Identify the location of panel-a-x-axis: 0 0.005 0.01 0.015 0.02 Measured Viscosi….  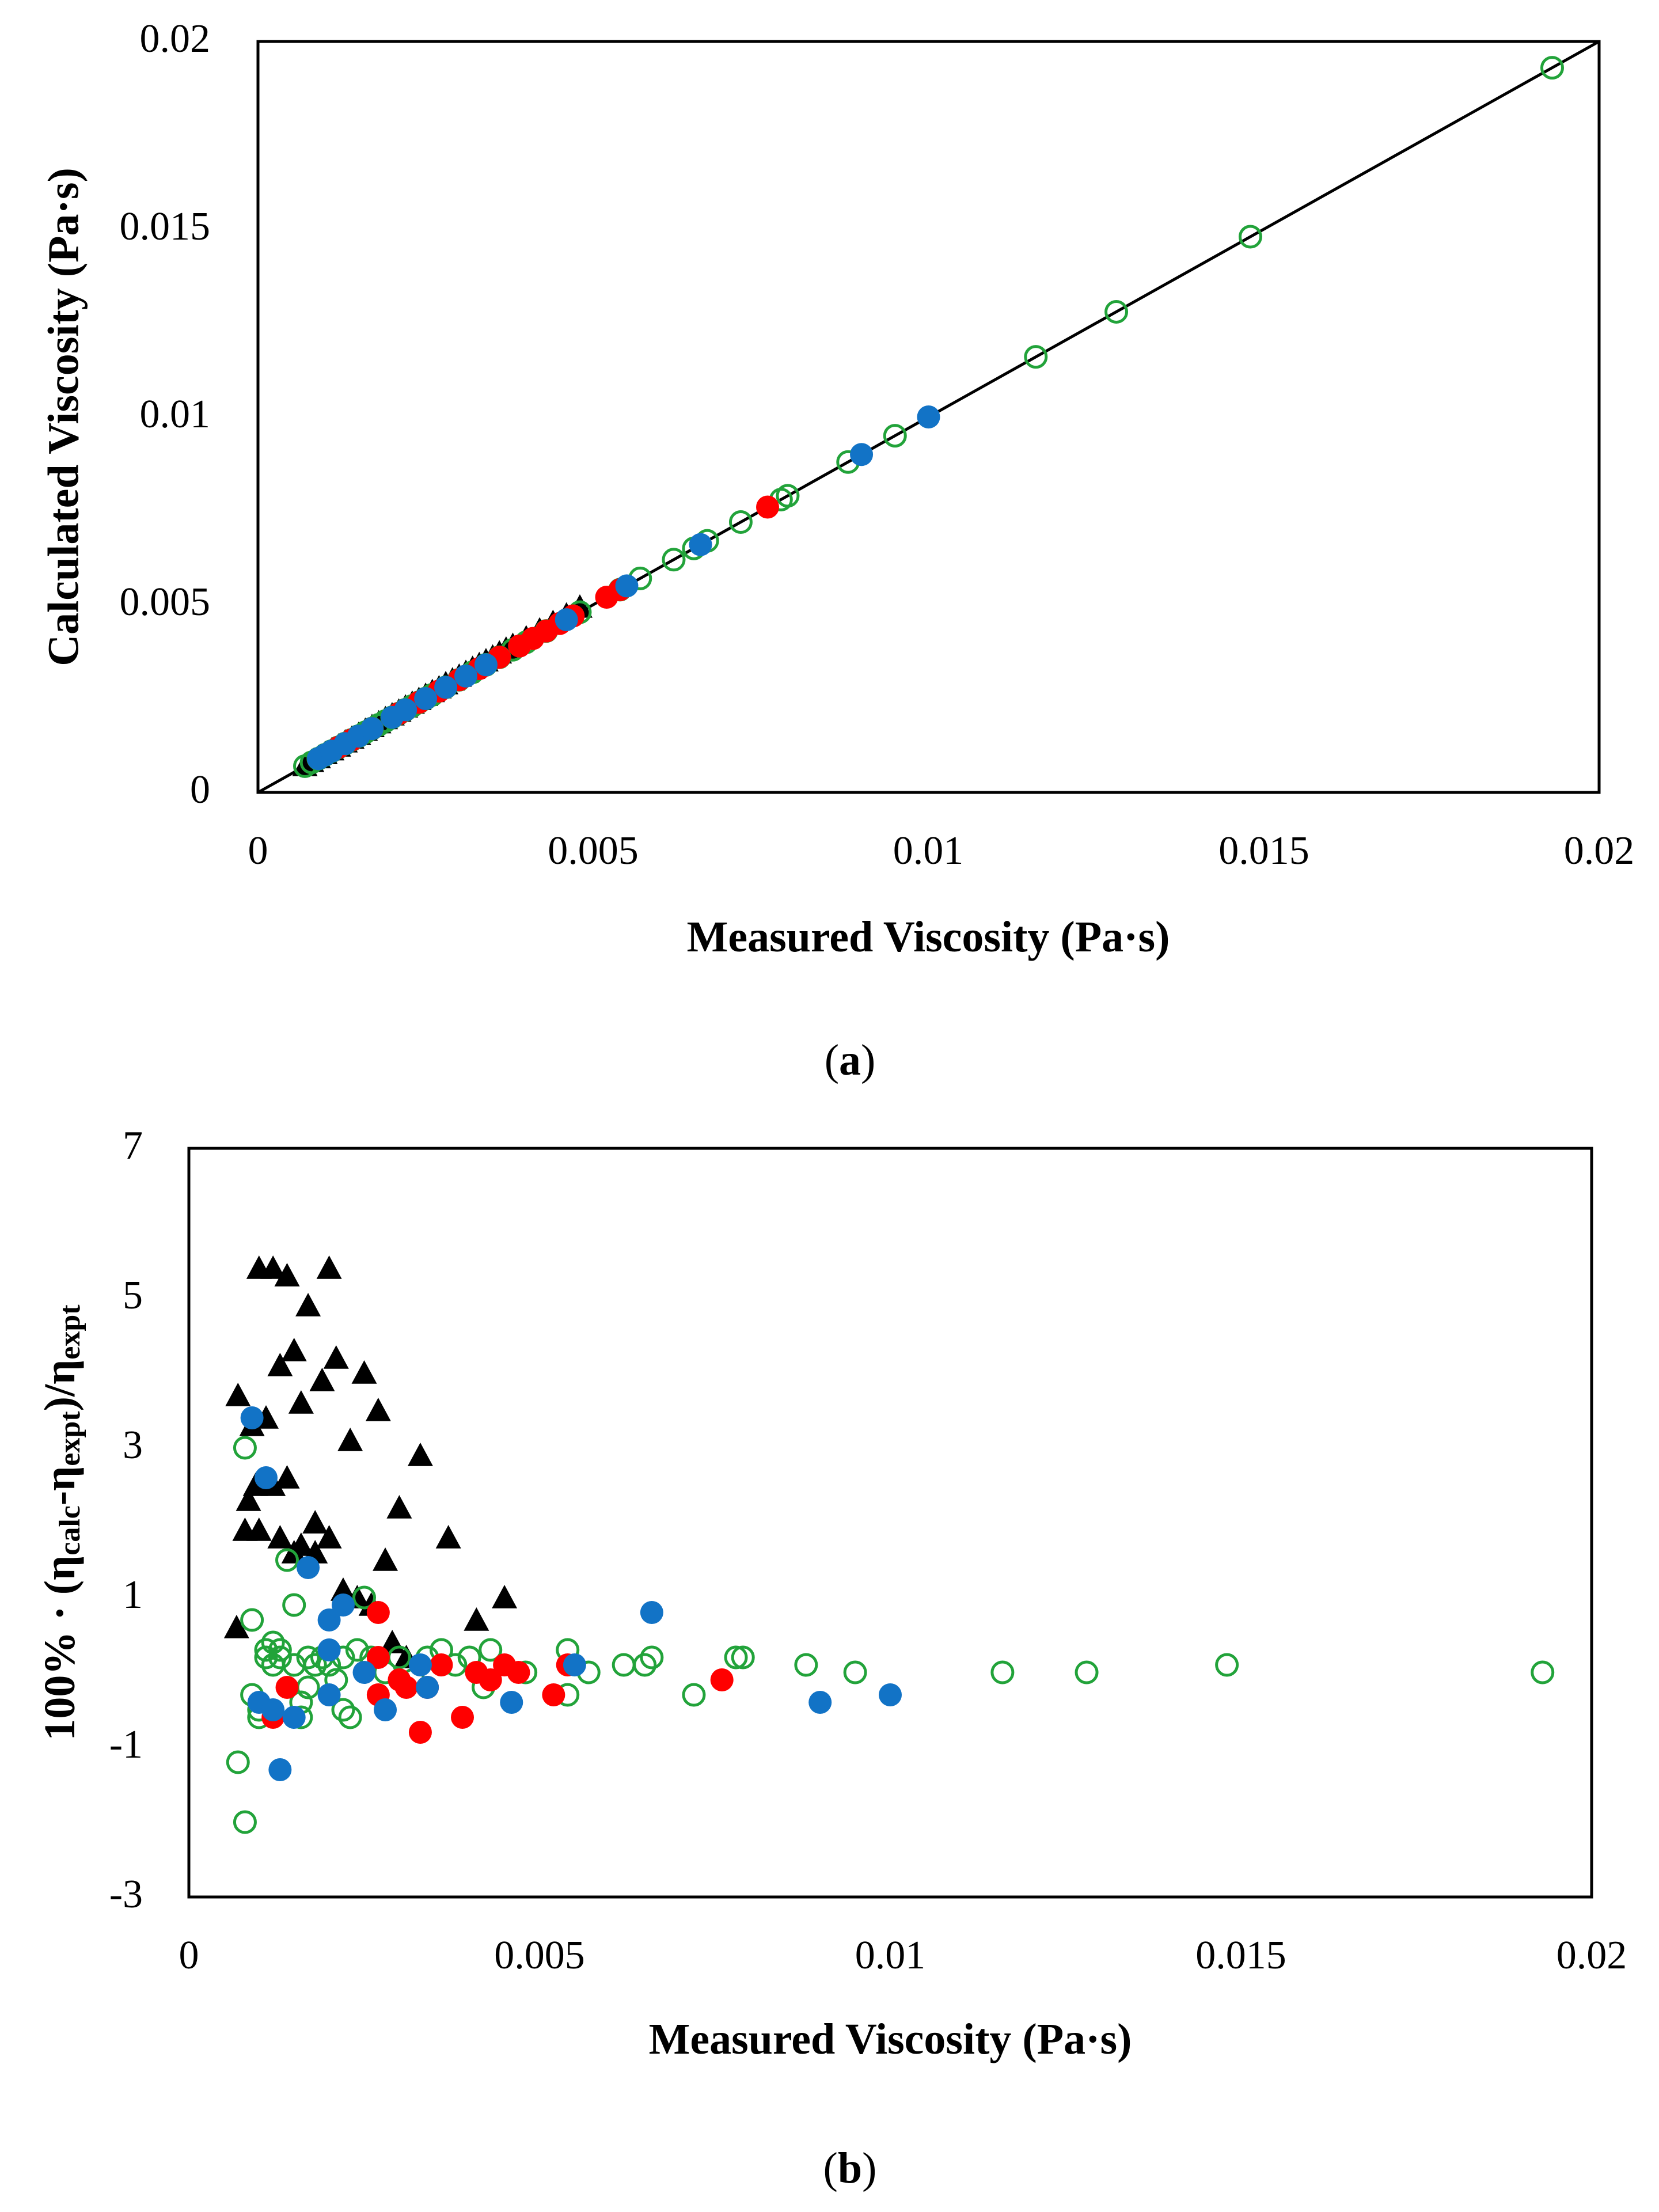
(941, 895).